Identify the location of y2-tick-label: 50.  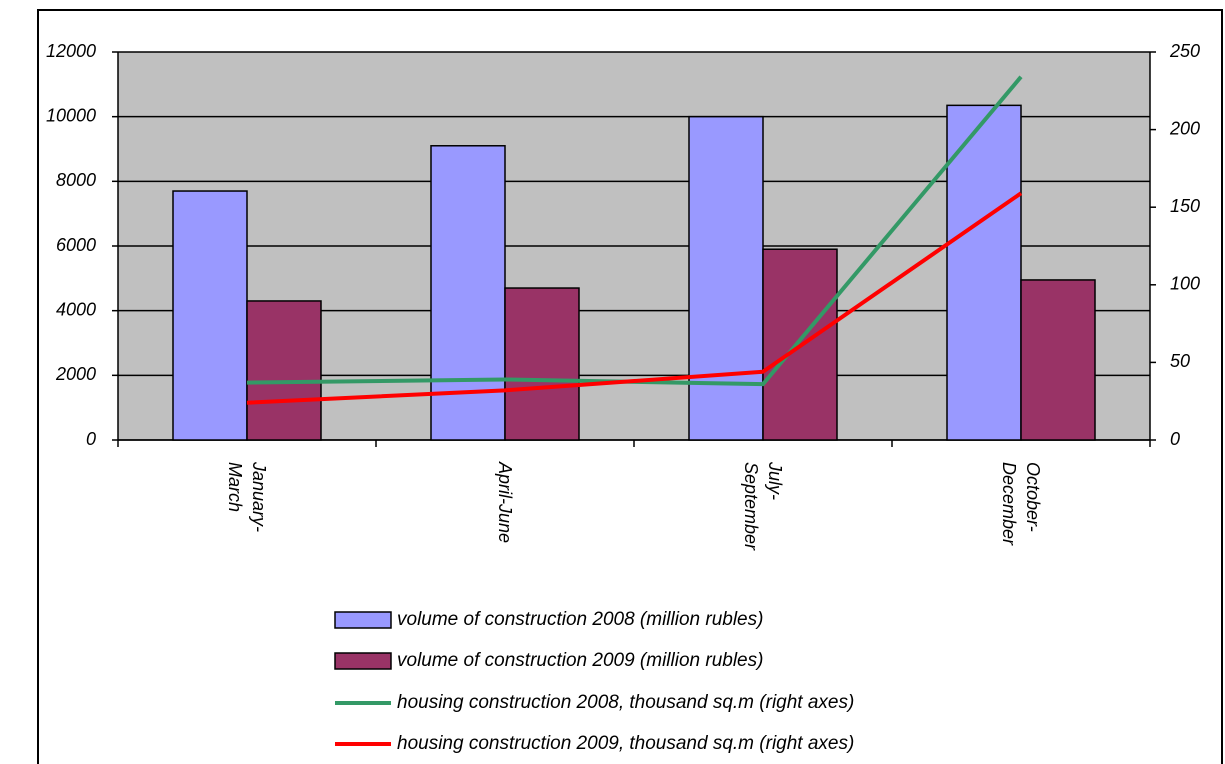
(1180, 361).